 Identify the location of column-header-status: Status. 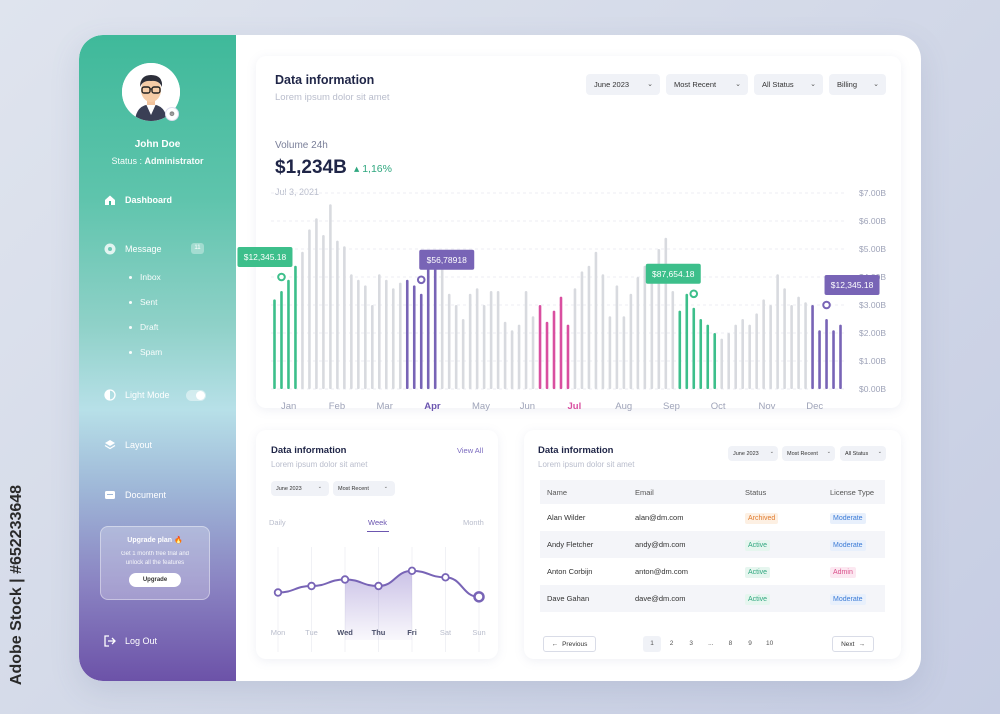
(780, 492).